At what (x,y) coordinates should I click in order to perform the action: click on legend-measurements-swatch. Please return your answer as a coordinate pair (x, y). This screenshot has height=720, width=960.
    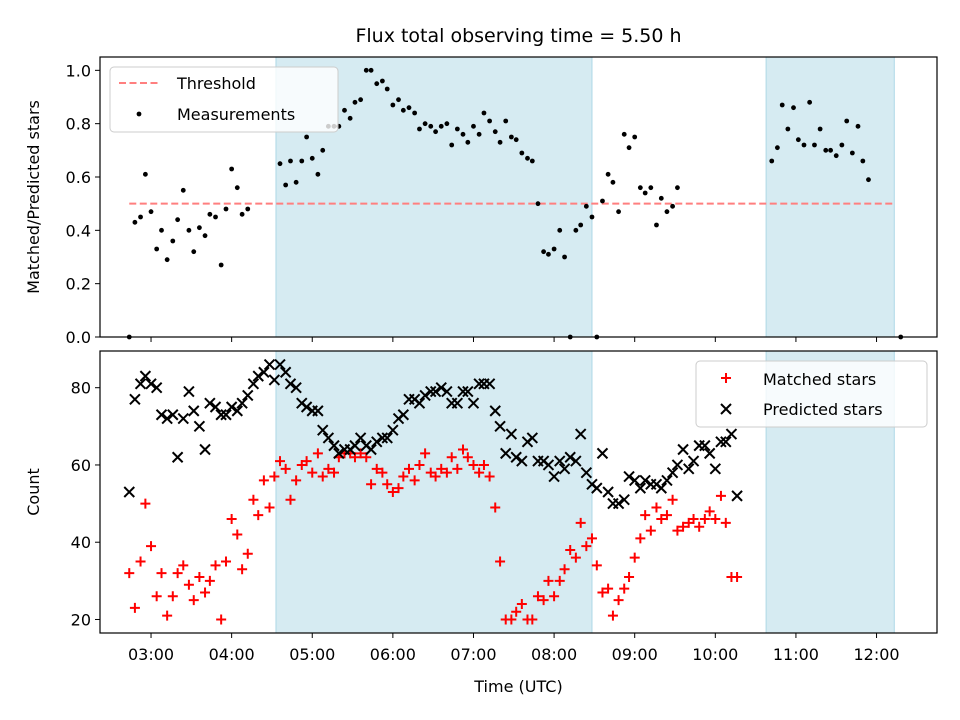
    Looking at the image, I should click on (139, 114).